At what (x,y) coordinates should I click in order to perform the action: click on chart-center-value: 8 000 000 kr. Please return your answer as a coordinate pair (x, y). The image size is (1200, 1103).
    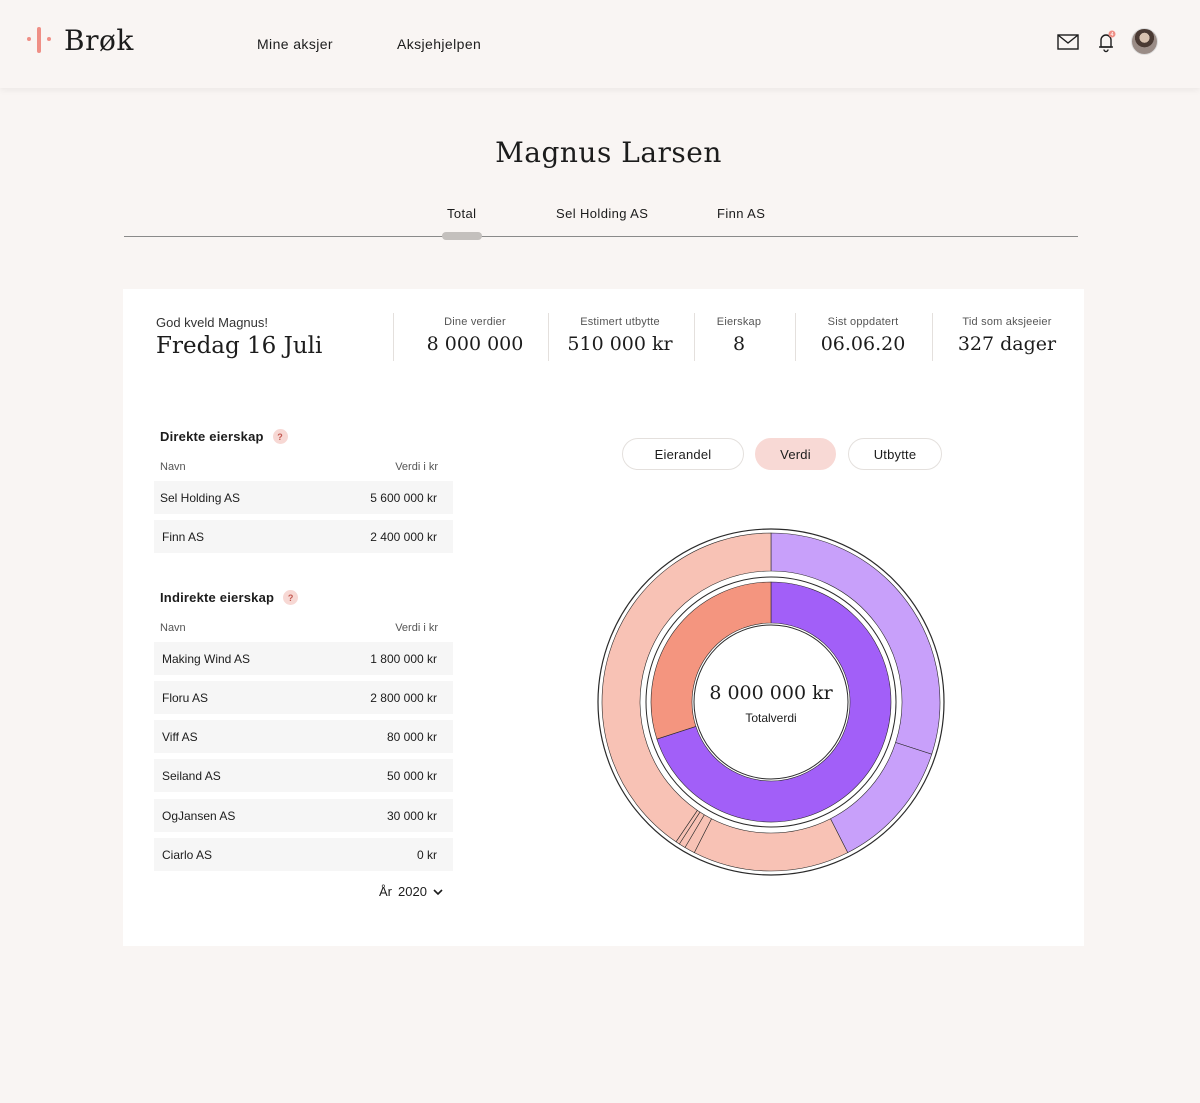
    Looking at the image, I should click on (771, 693).